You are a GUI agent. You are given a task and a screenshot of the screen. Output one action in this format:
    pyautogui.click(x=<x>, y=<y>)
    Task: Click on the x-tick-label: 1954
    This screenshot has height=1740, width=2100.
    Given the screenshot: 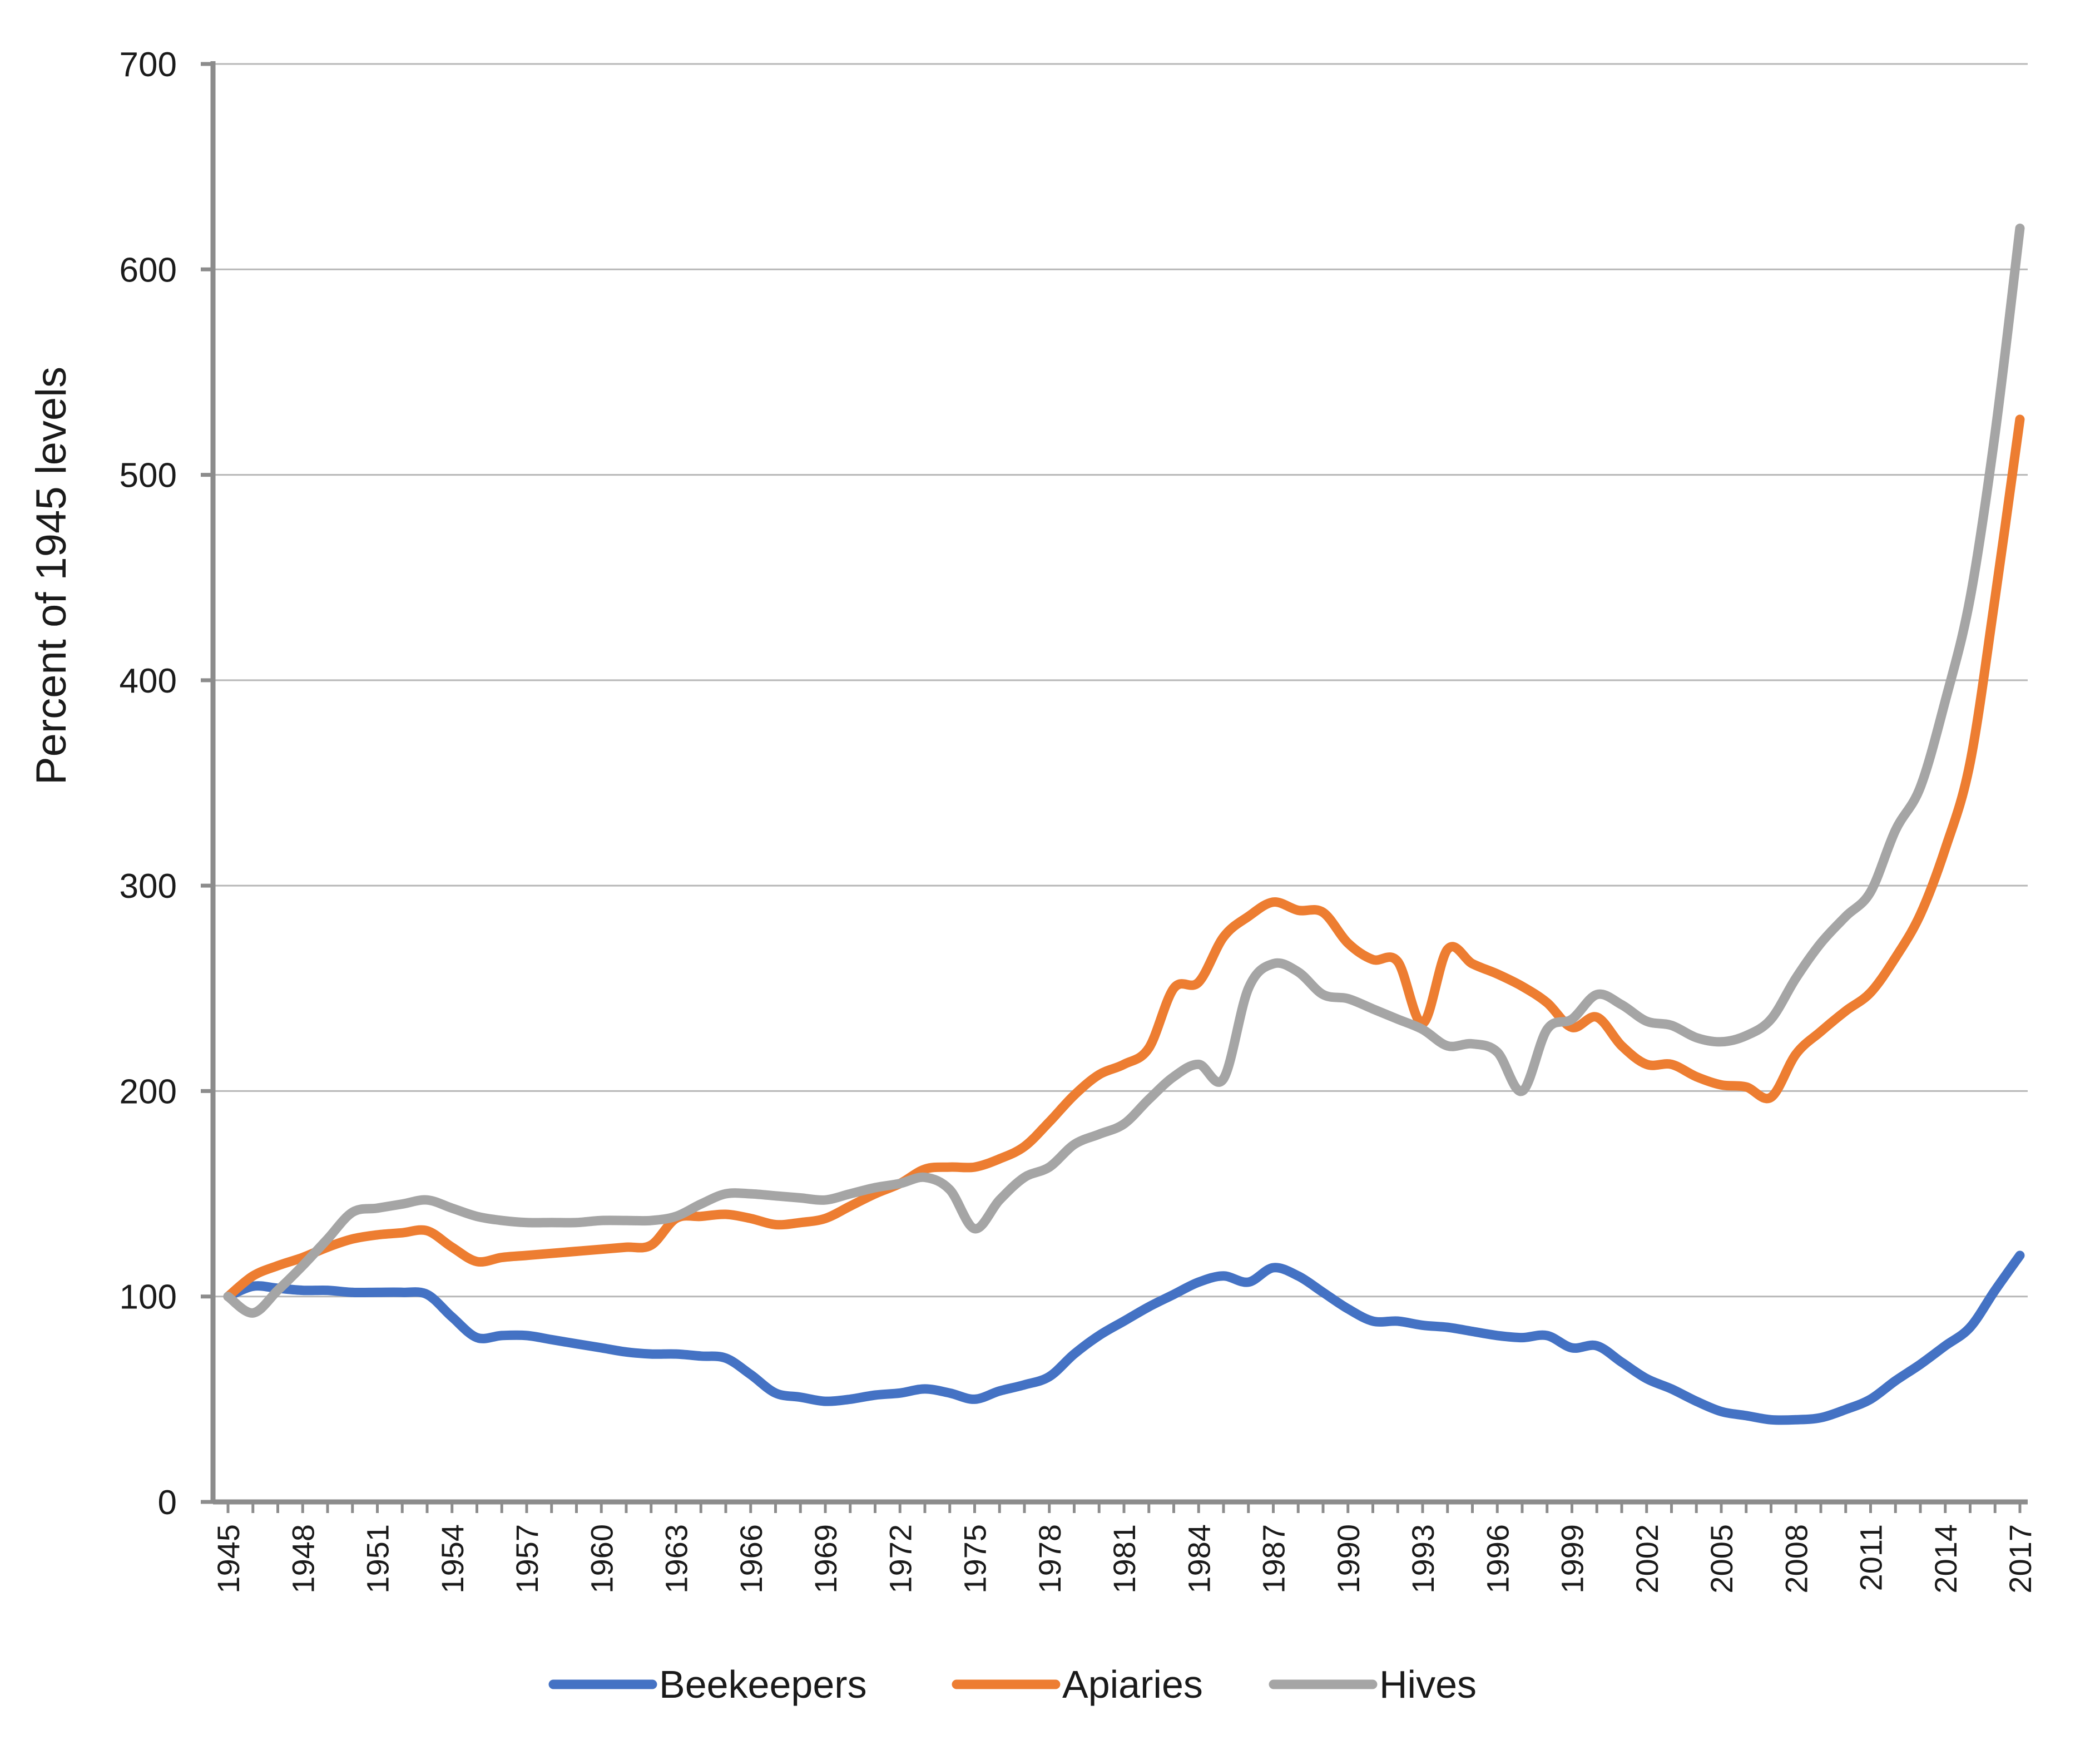 What is the action you would take?
    pyautogui.click(x=453, y=1559)
    